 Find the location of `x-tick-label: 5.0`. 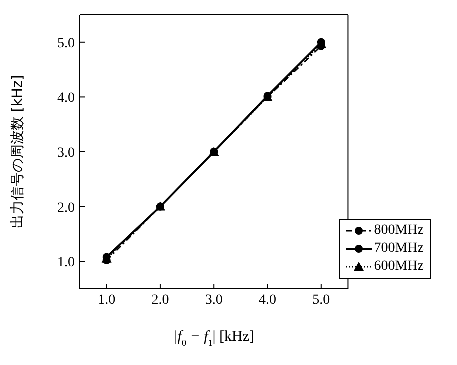

x-tick-label: 5.0 is located at coordinates (321, 300).